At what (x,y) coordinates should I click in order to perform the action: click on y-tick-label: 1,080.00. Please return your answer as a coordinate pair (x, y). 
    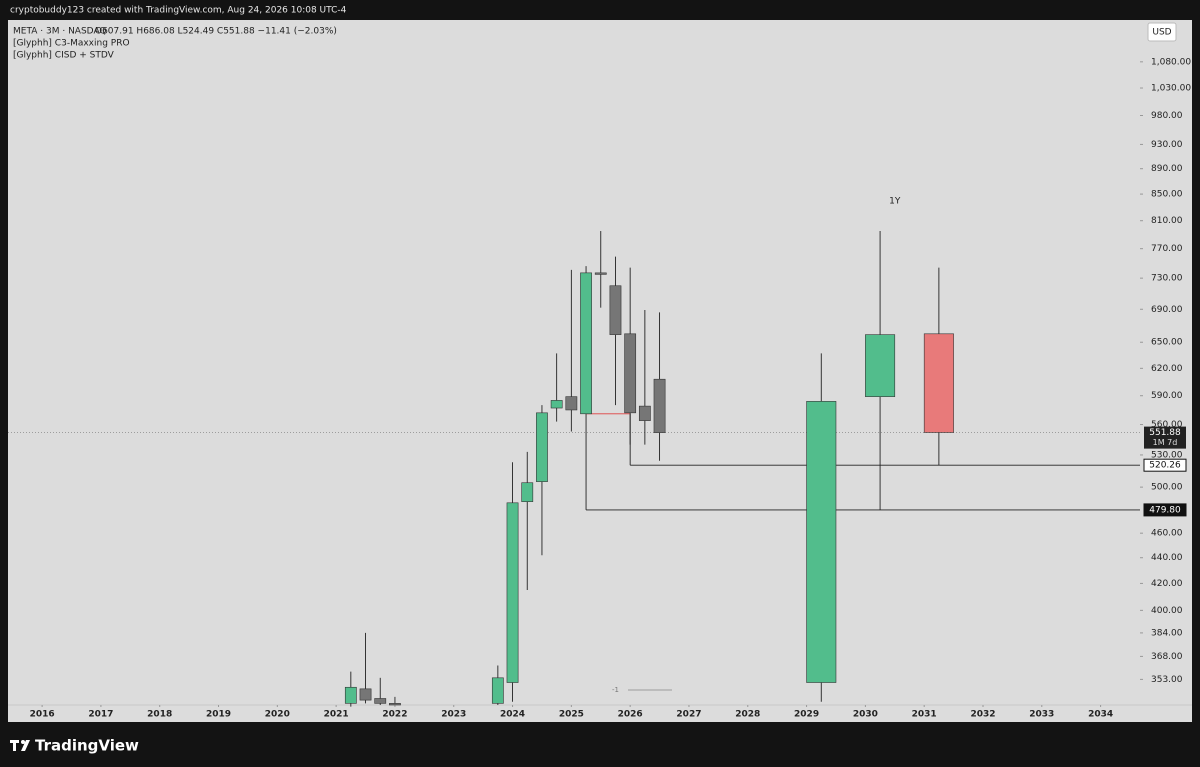
    Looking at the image, I should click on (1171, 62).